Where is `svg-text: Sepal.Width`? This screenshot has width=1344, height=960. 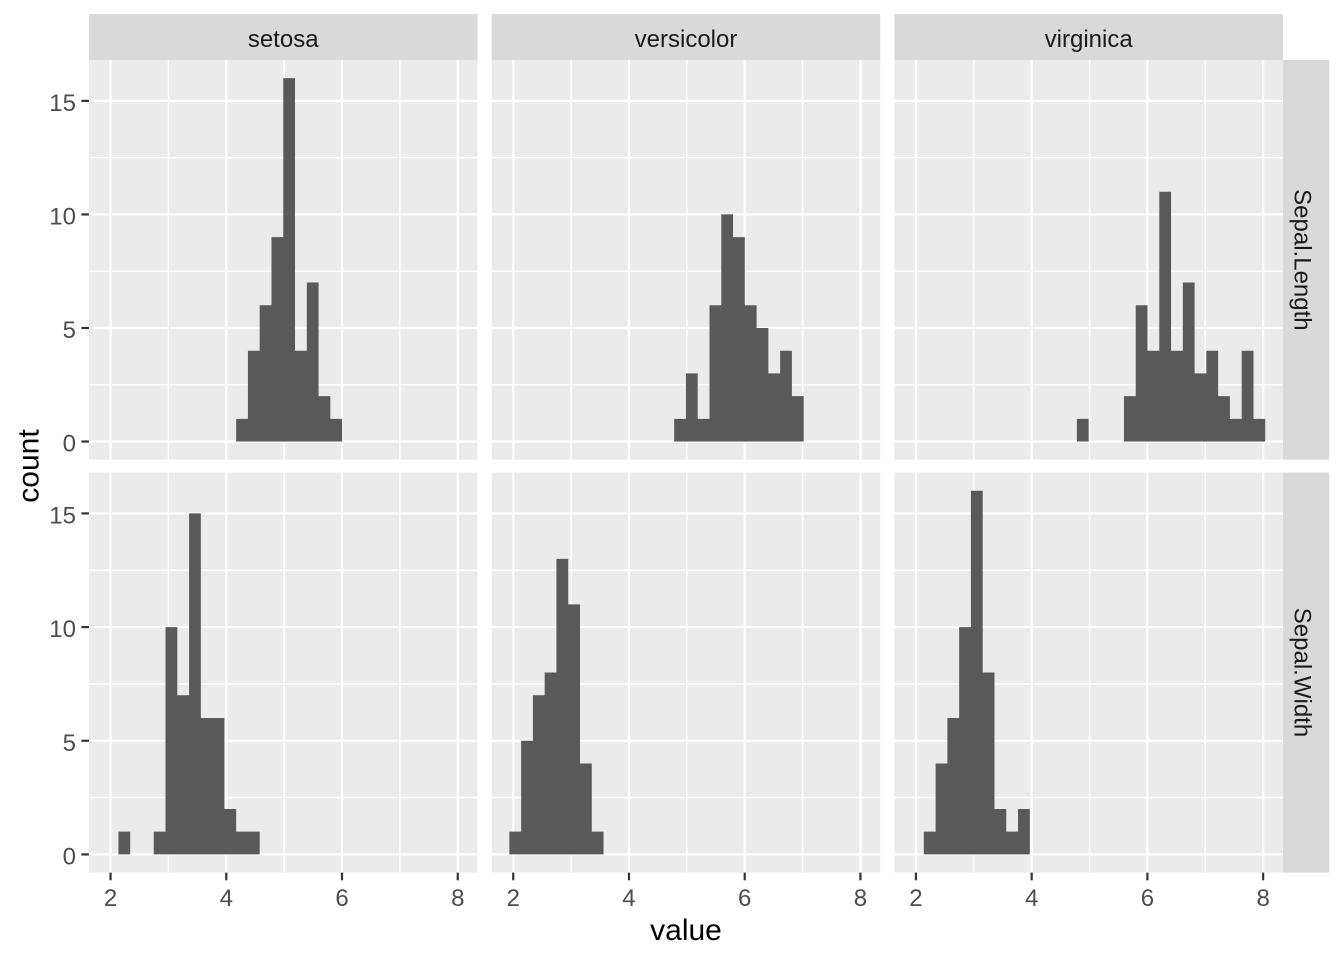 svg-text: Sepal.Width is located at coordinates (1302, 672).